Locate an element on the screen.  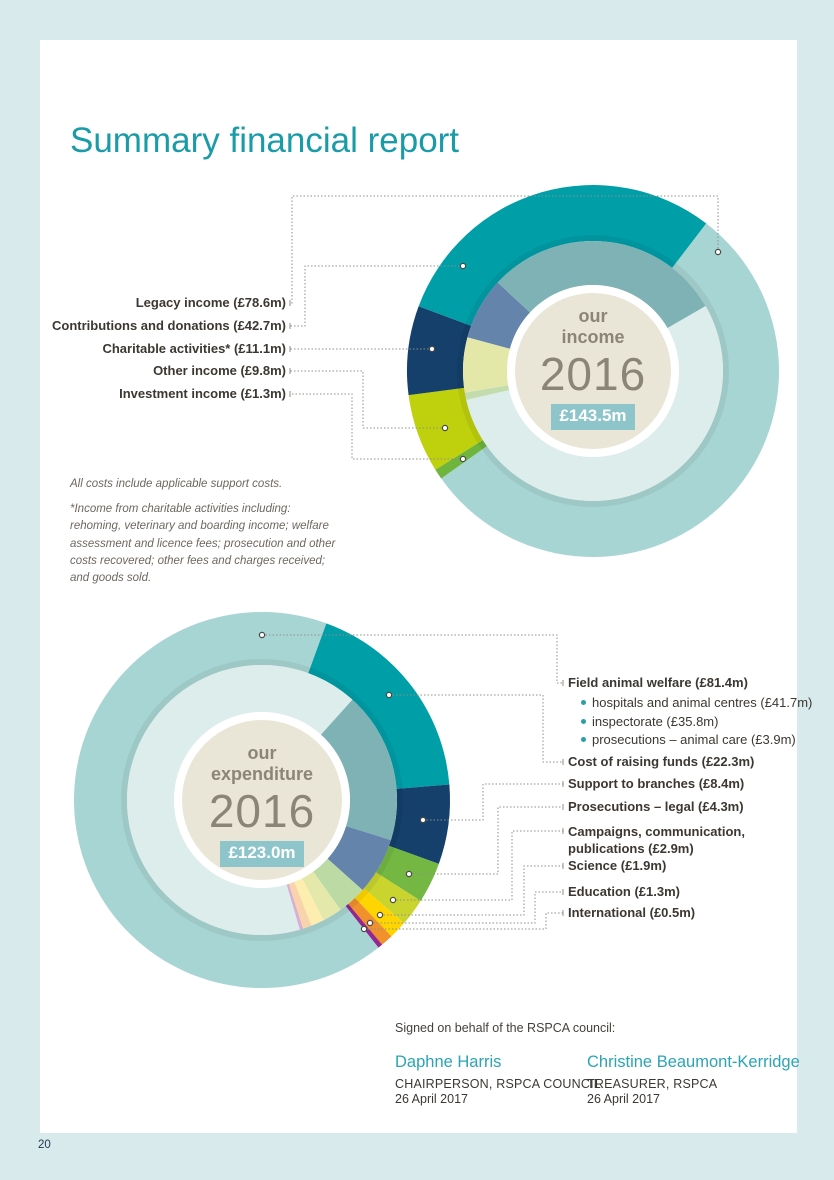
income-center-word1: our is located at coordinates (593, 316).